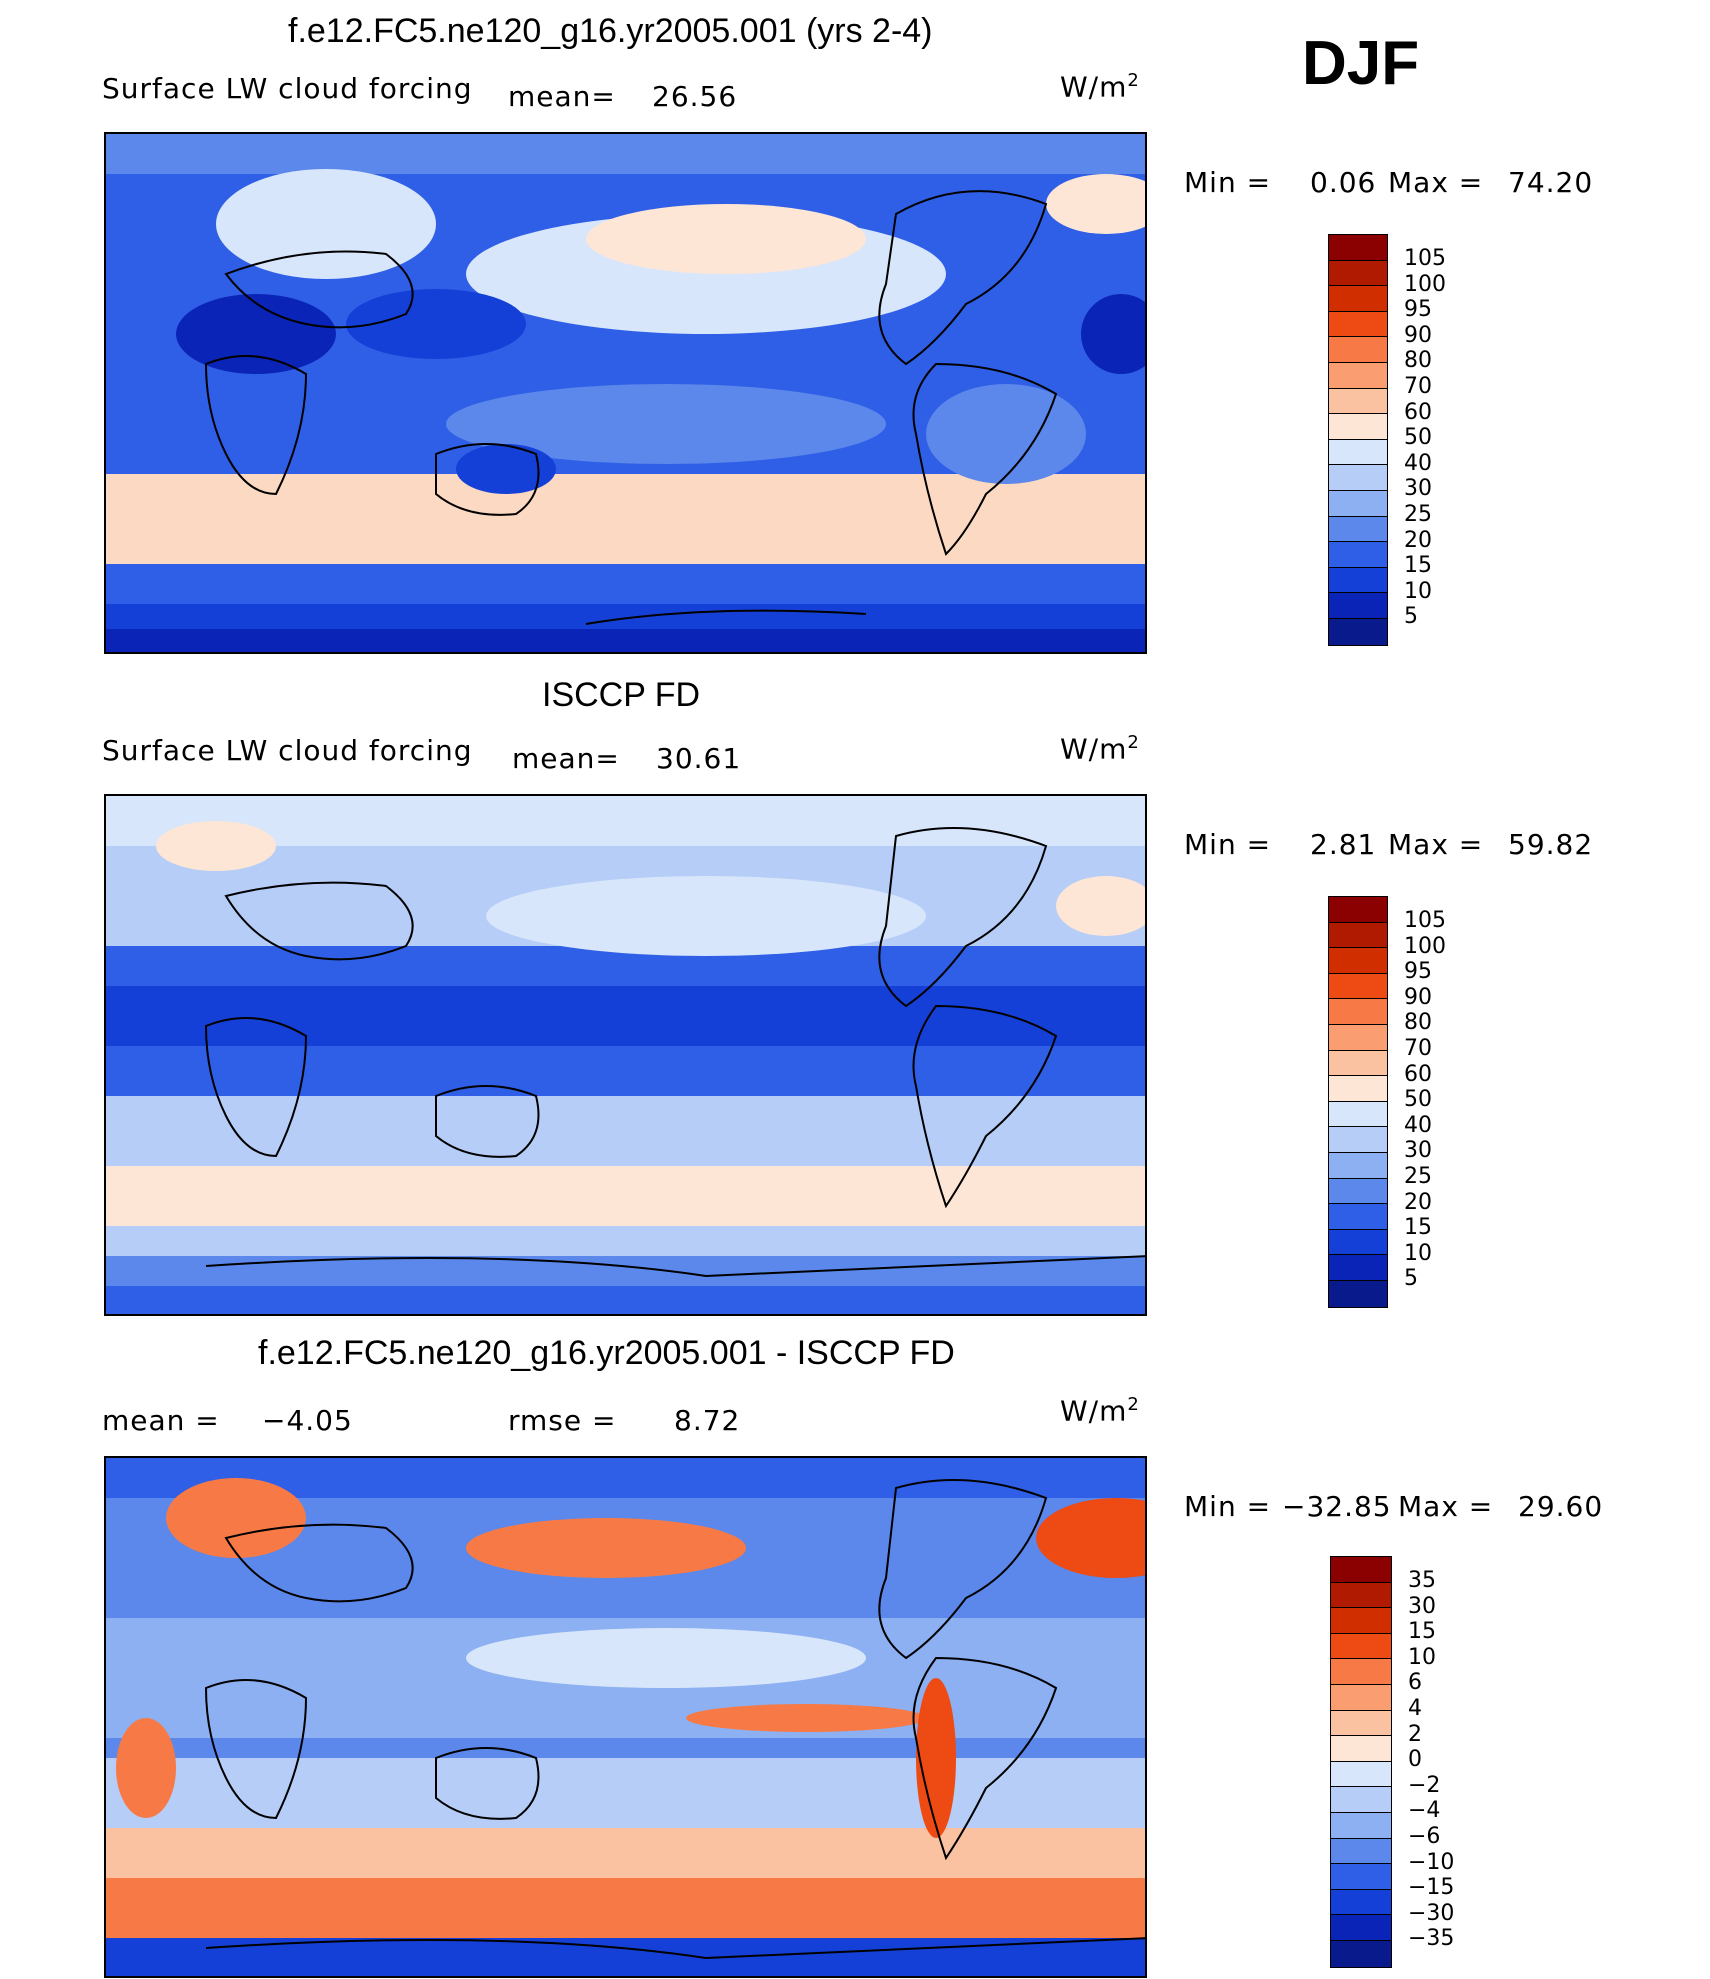 The width and height of the screenshot is (1710, 1979). I want to click on panel-2-colorbar-tick-label: 5, so click(1411, 1279).